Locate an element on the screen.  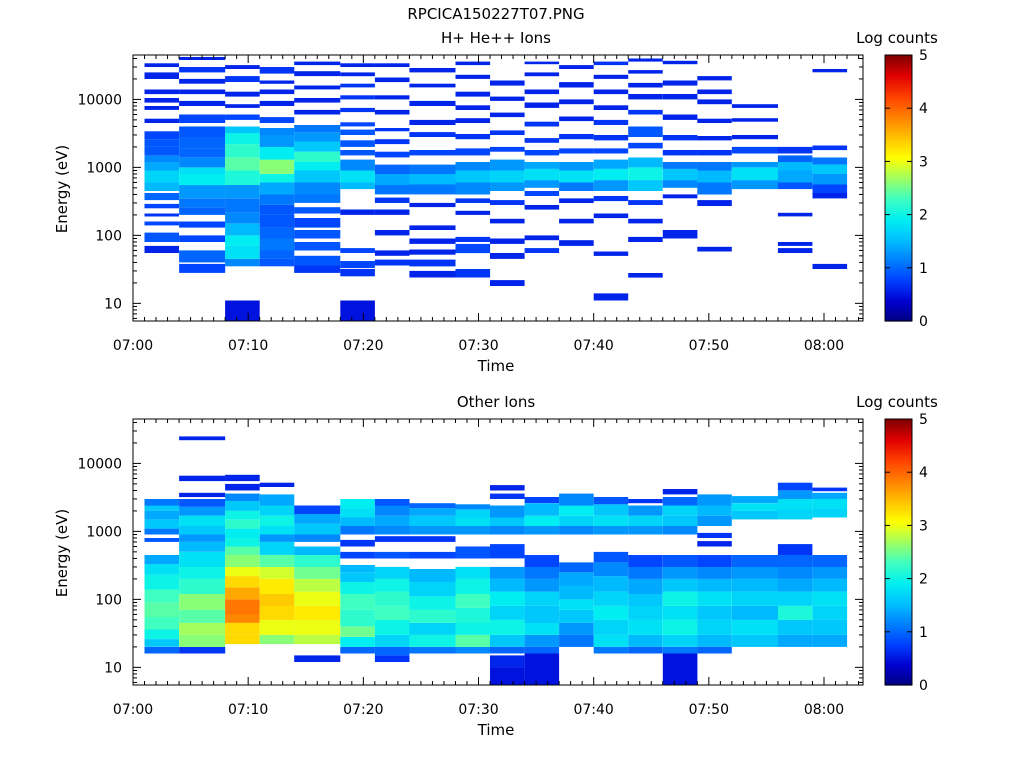
colorbar-label: Log counts is located at coordinates (897, 402).